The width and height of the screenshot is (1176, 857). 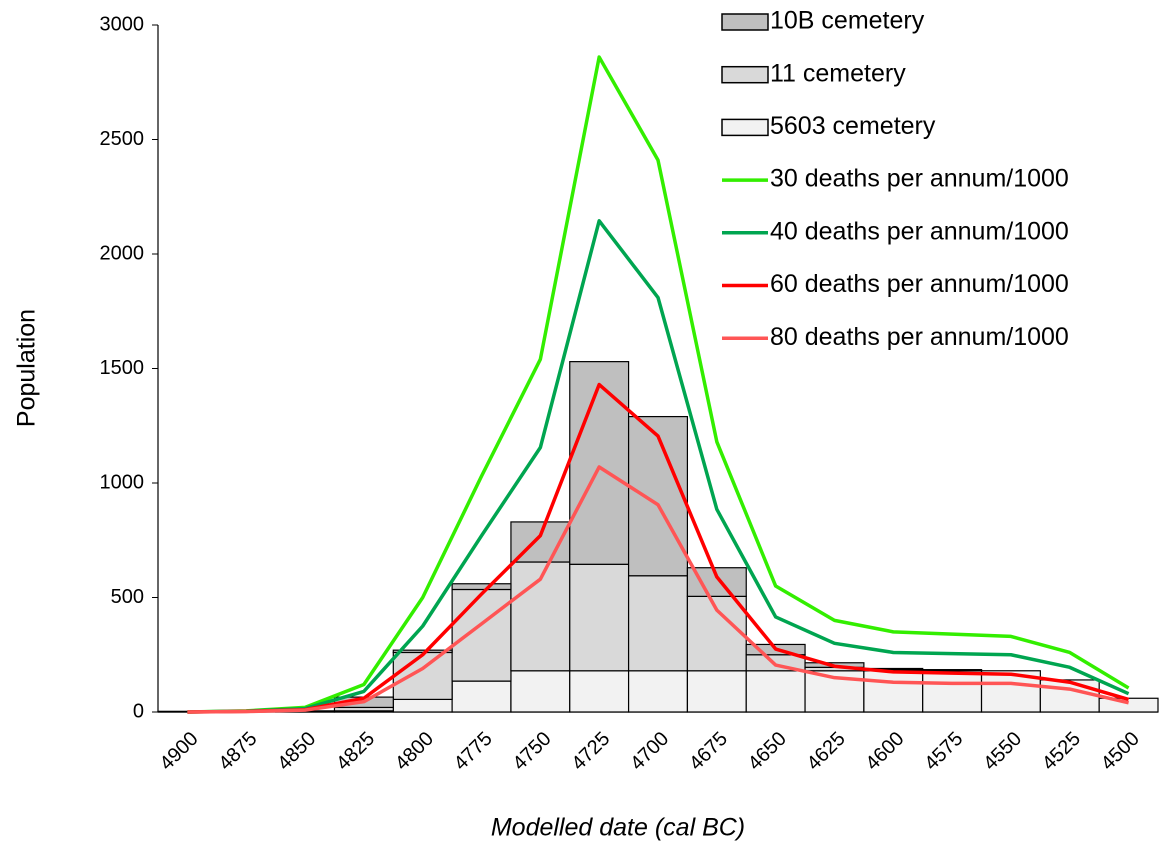 I want to click on legend-label: 80 deaths per annum/1000, so click(x=919, y=337).